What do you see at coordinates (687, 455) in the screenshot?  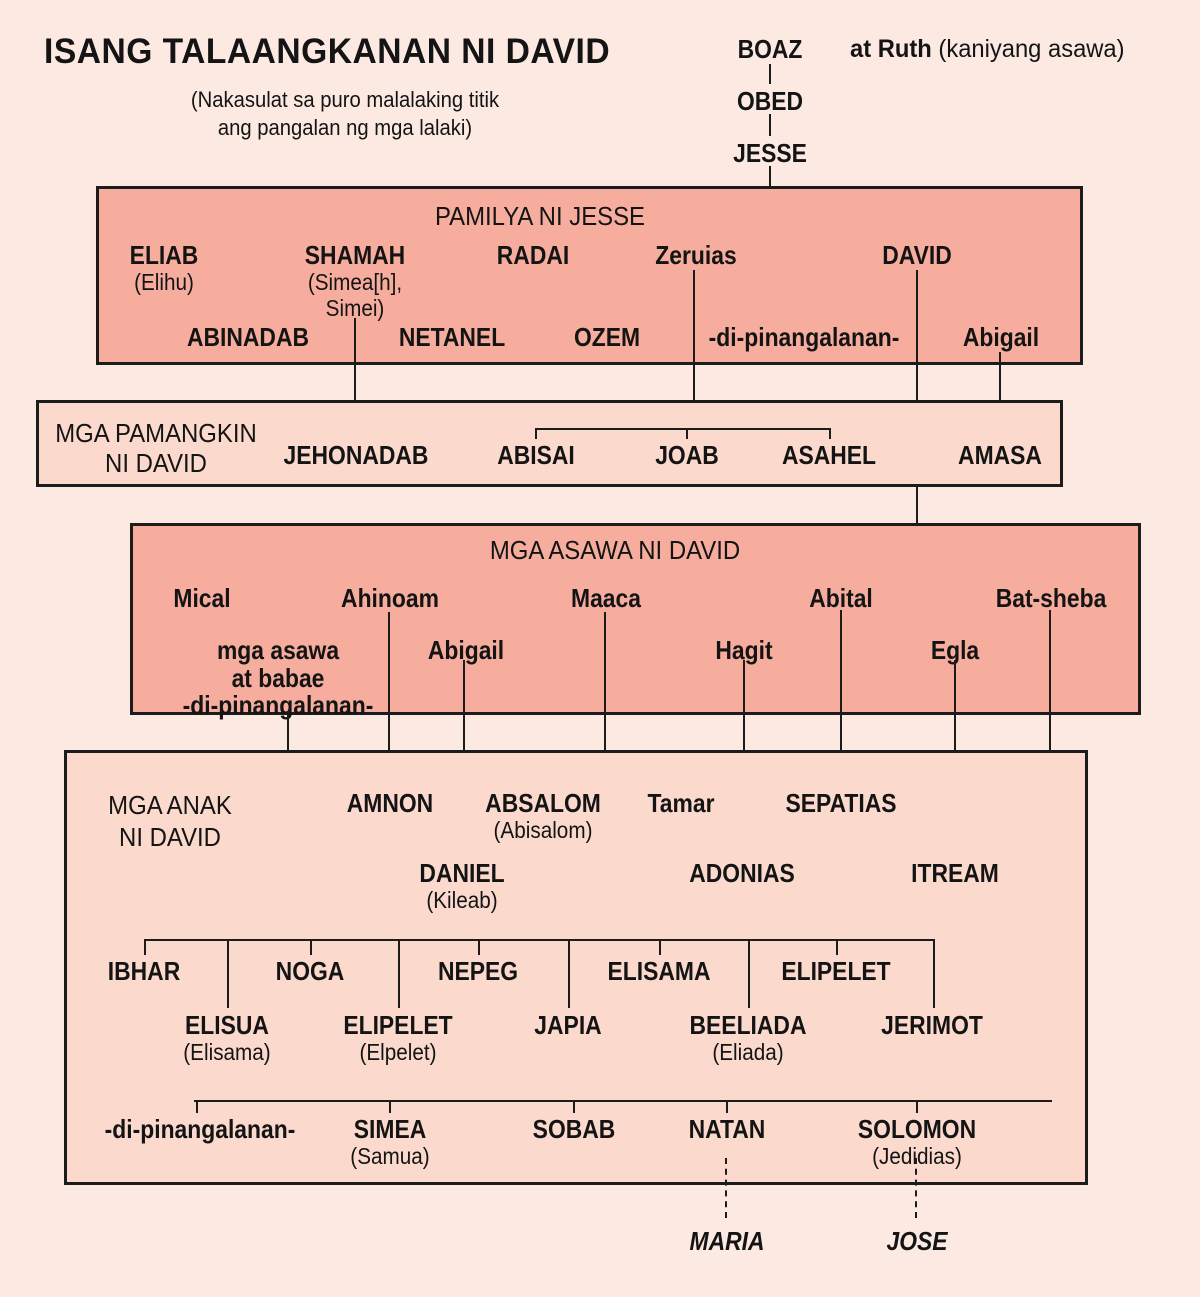 I see `name-joab: JOAB` at bounding box center [687, 455].